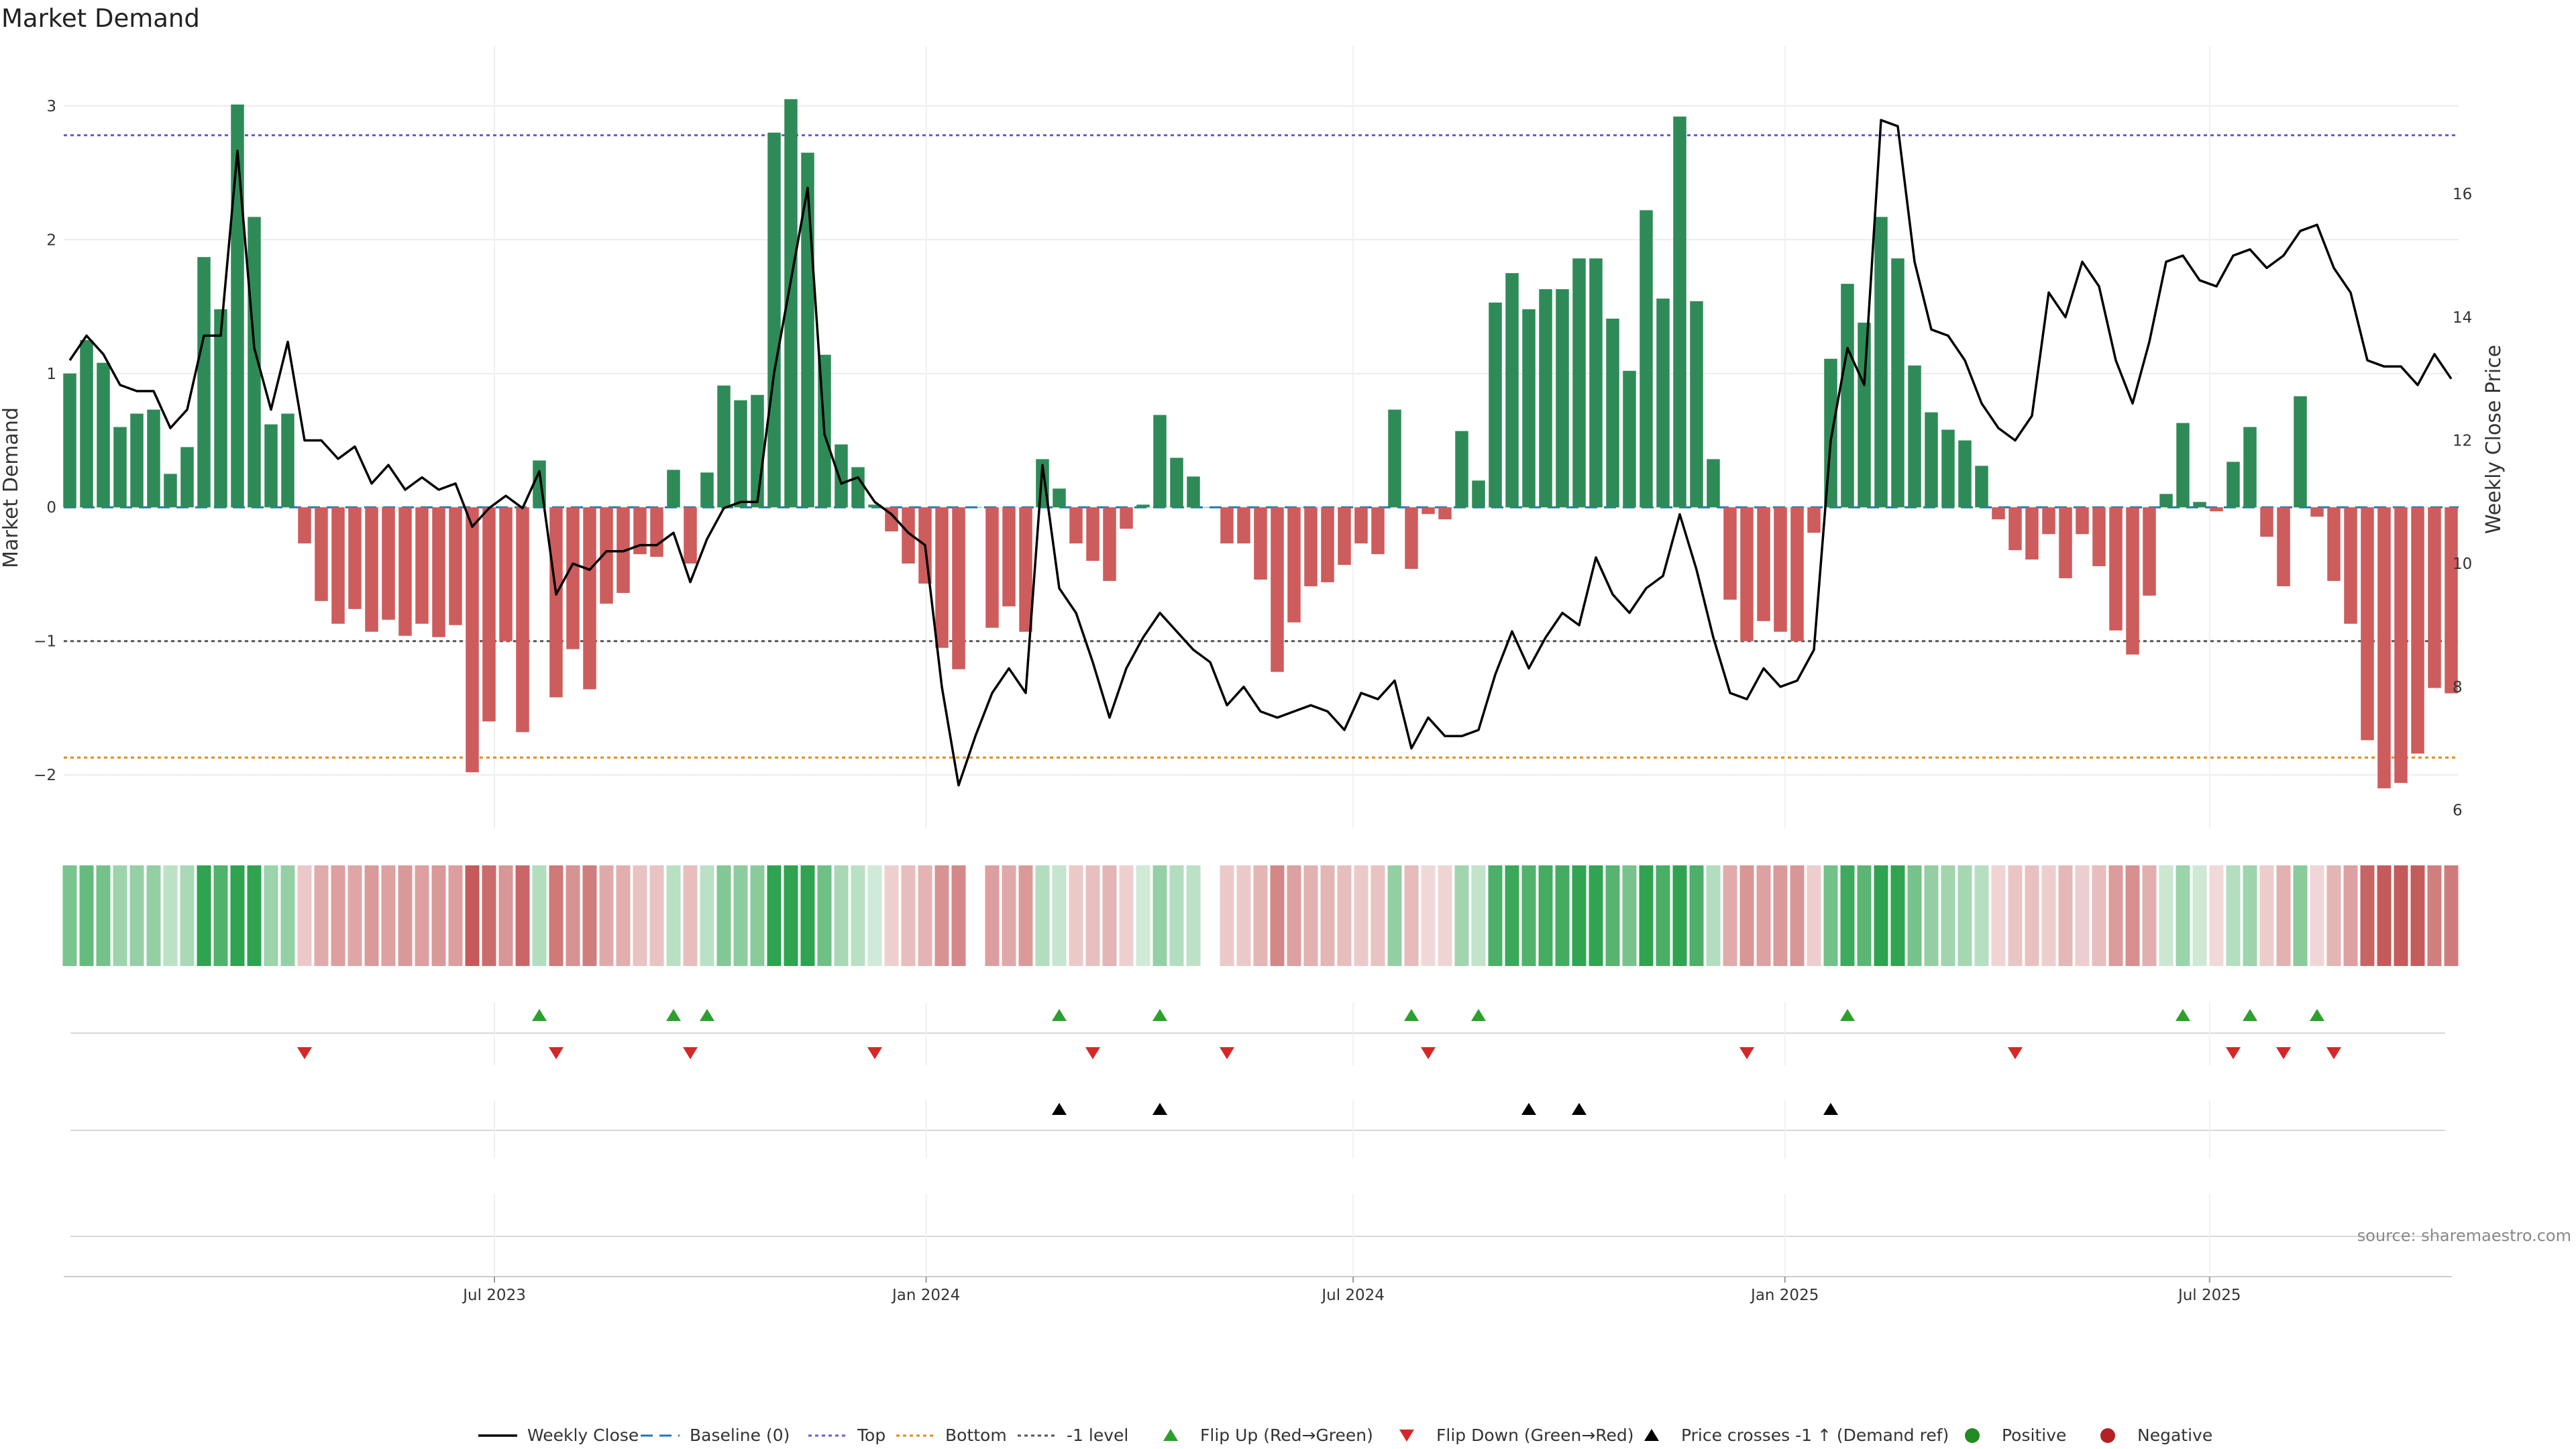 The image size is (2576, 1449). Describe the element at coordinates (871, 1435) in the screenshot. I see `legend-label: Top` at that location.